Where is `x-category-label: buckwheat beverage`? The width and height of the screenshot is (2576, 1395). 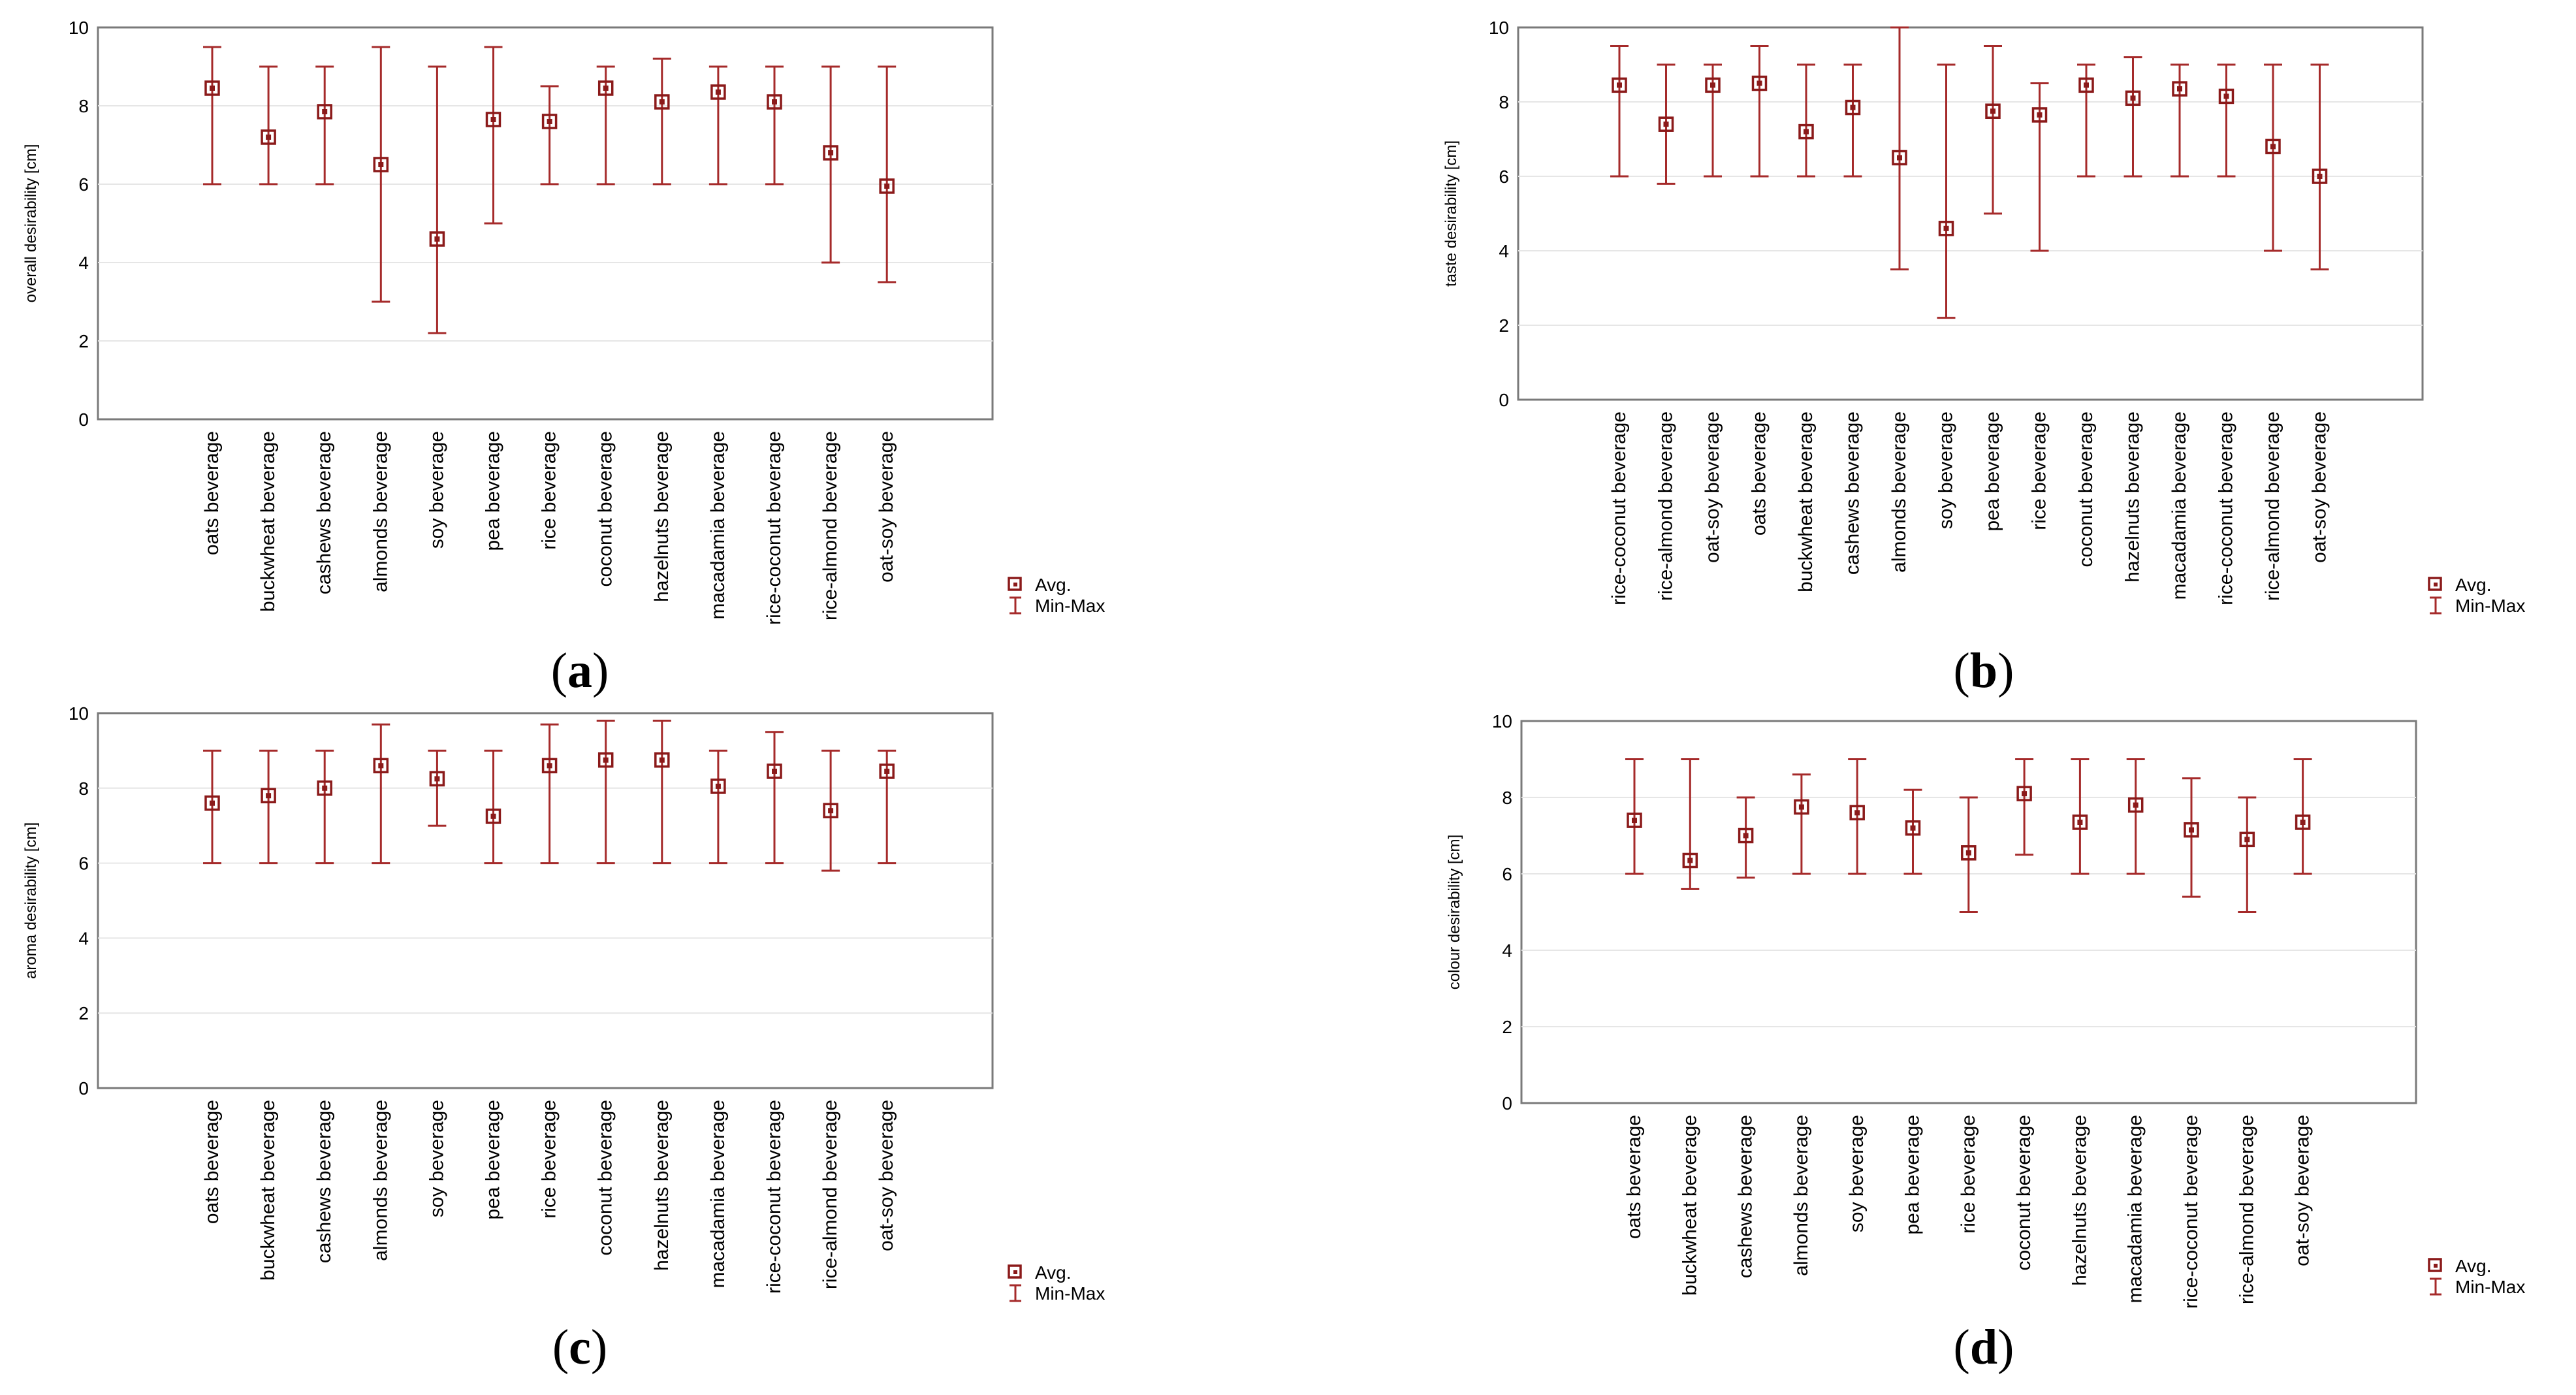
x-category-label: buckwheat beverage is located at coordinates (1806, 501).